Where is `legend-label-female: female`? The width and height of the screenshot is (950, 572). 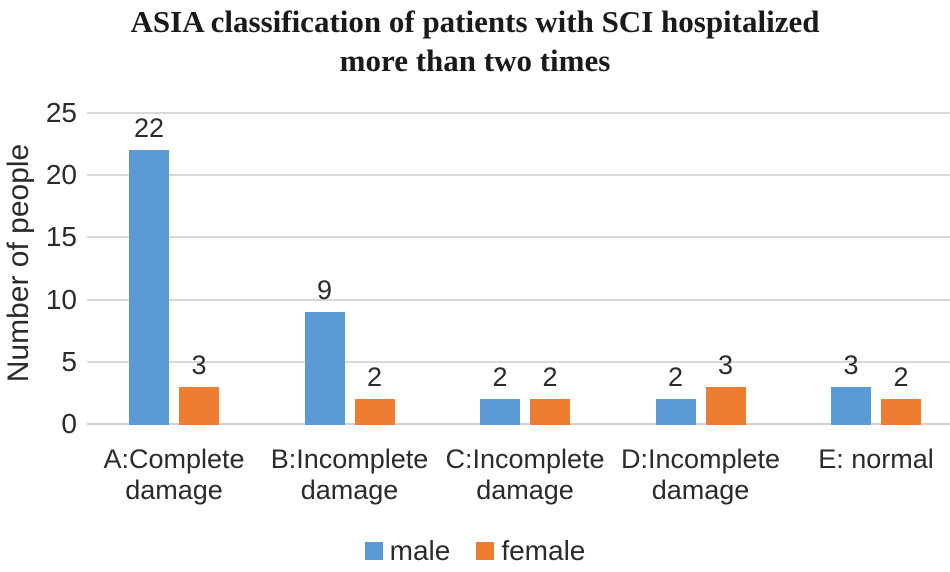
legend-label-female: female is located at coordinates (543, 550).